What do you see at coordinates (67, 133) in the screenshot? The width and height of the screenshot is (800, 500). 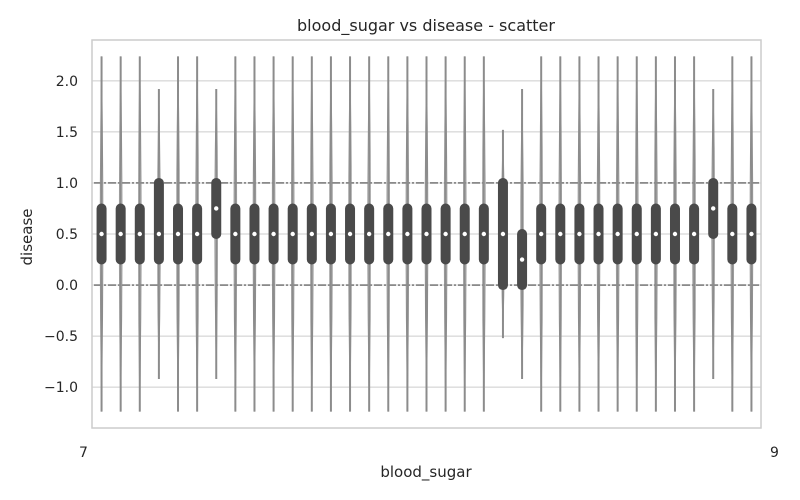 I see `y-tick-label: 1.5` at bounding box center [67, 133].